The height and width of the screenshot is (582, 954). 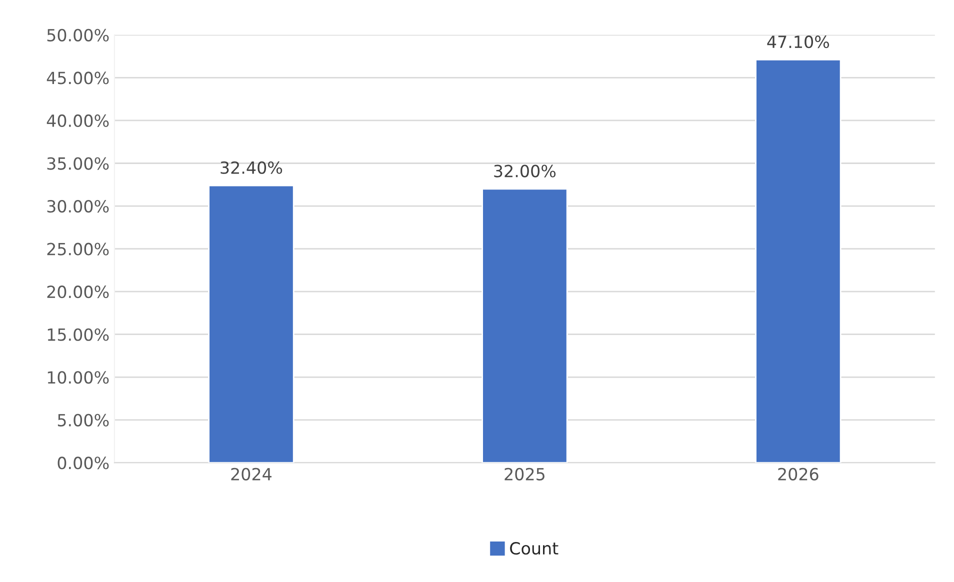 I want to click on y-tick-label: 10.00%, so click(x=78, y=377).